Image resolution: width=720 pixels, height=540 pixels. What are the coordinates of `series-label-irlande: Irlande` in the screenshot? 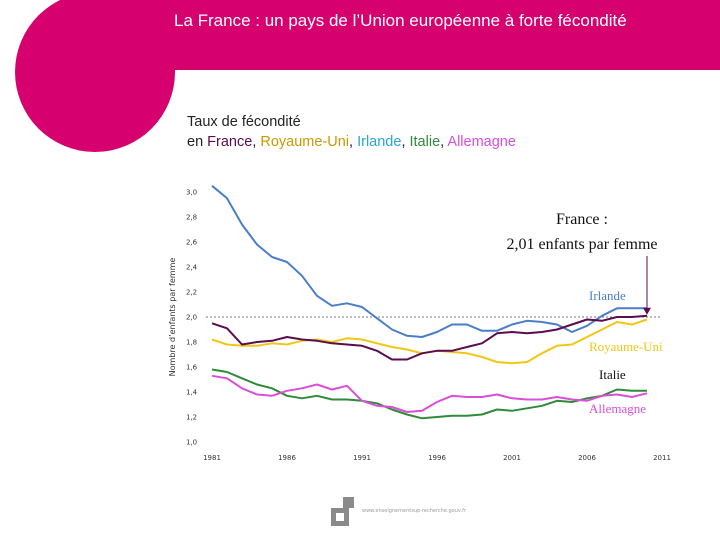 It's located at (607, 295).